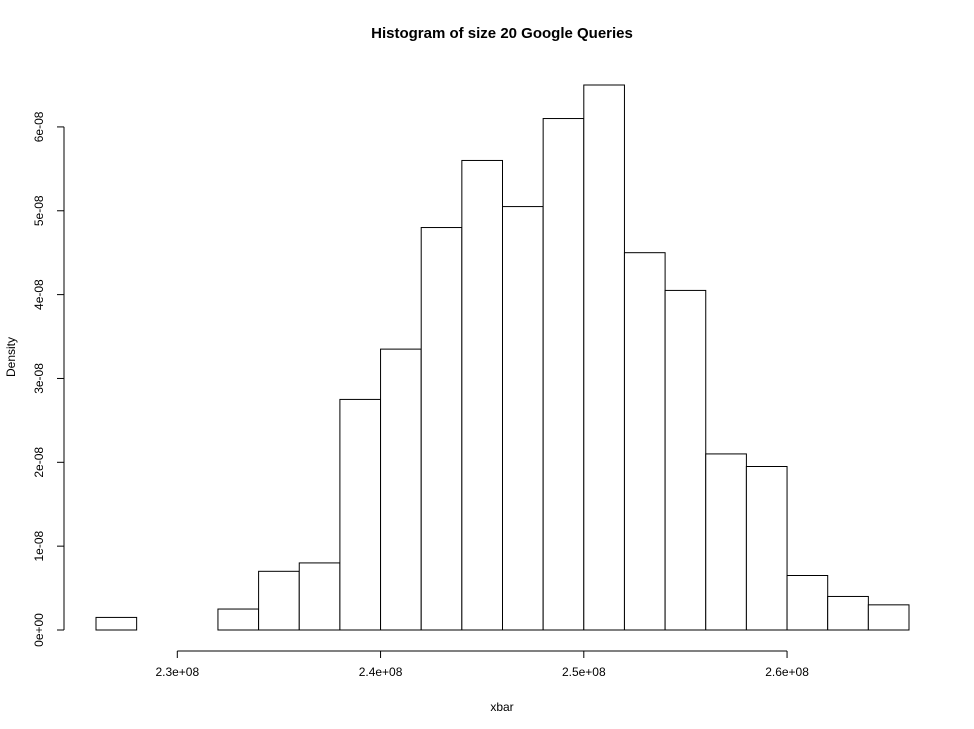 Image resolution: width=974 pixels, height=729 pixels. What do you see at coordinates (39, 294) in the screenshot?
I see `y-tick-label-4: 4e-08` at bounding box center [39, 294].